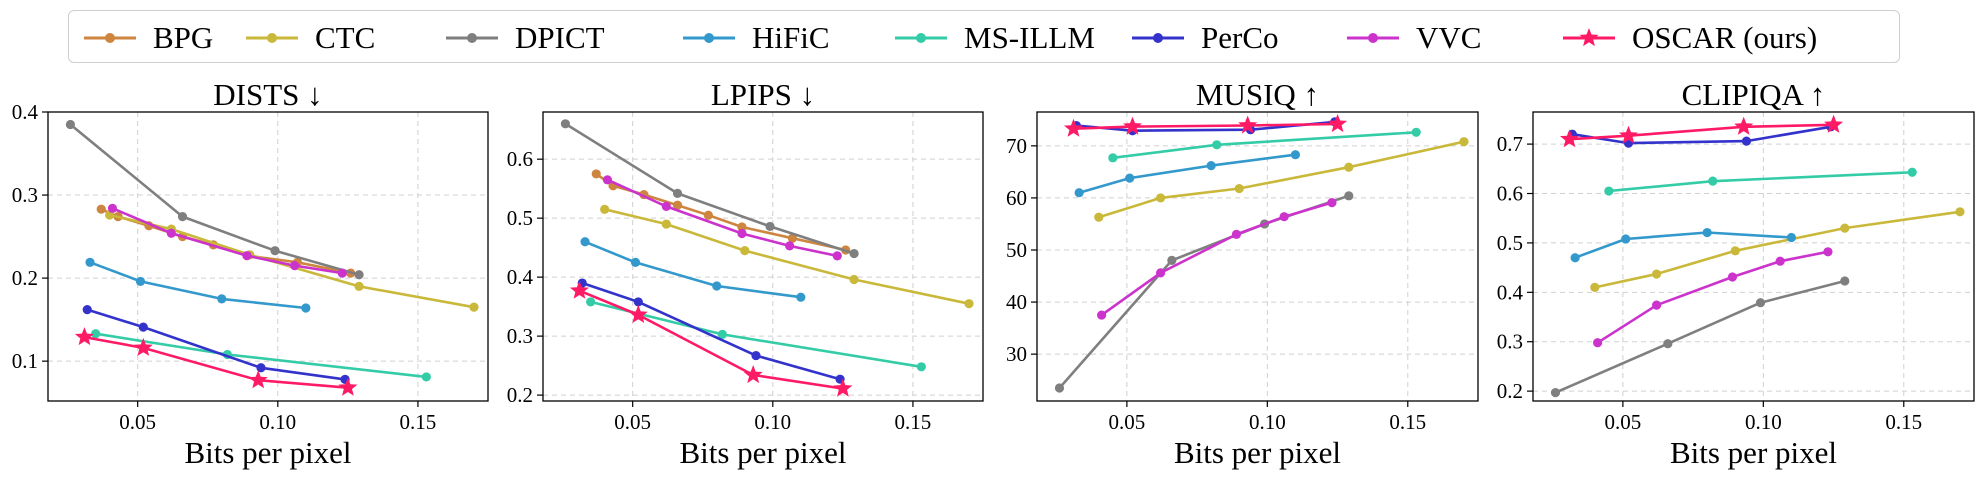 Image resolution: width=1978 pixels, height=478 pixels. What do you see at coordinates (1016, 146) in the screenshot?
I see `y-tick-label: 70` at bounding box center [1016, 146].